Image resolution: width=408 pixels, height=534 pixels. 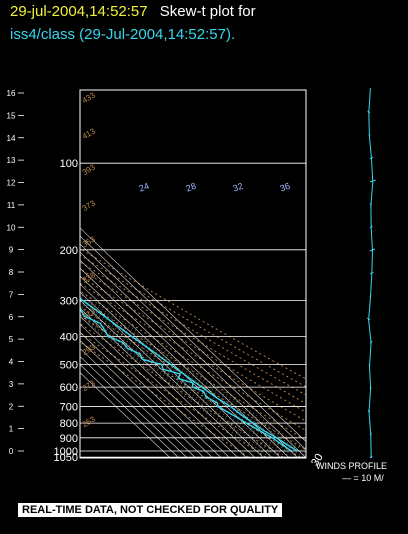 What do you see at coordinates (285, 187) in the screenshot?
I see `mixing-ratio-label: 36` at bounding box center [285, 187].